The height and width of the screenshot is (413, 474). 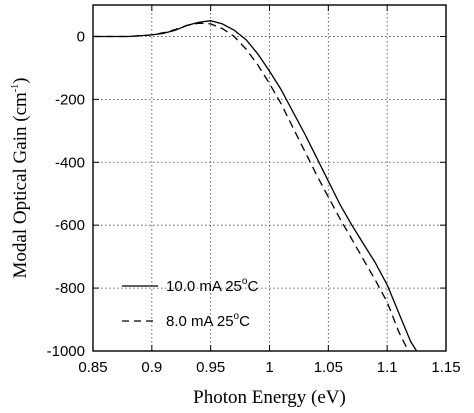 I want to click on y-axis-title-main: Modal Optical Gain (cm, so click(x=20, y=185).